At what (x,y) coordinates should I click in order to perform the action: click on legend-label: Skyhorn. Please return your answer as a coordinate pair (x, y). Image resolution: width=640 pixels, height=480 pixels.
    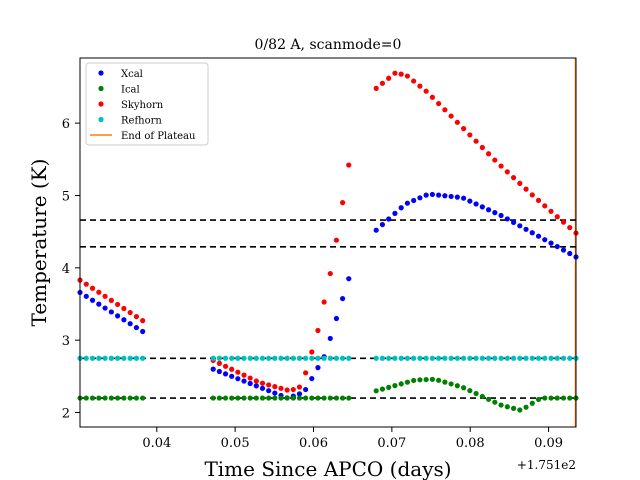
    Looking at the image, I should click on (142, 105).